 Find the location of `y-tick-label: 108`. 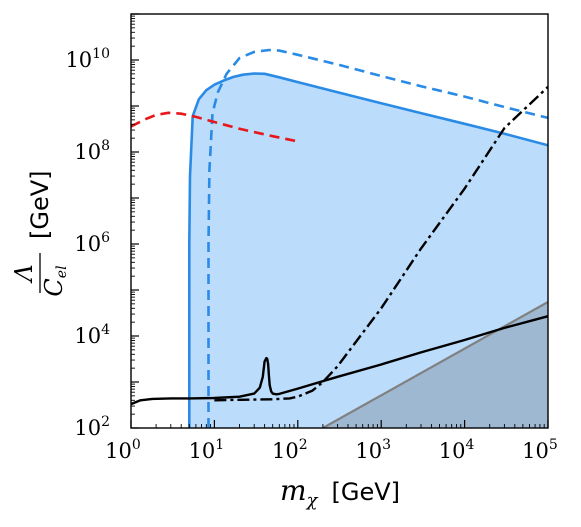

y-tick-label: 108 is located at coordinates (92, 151).